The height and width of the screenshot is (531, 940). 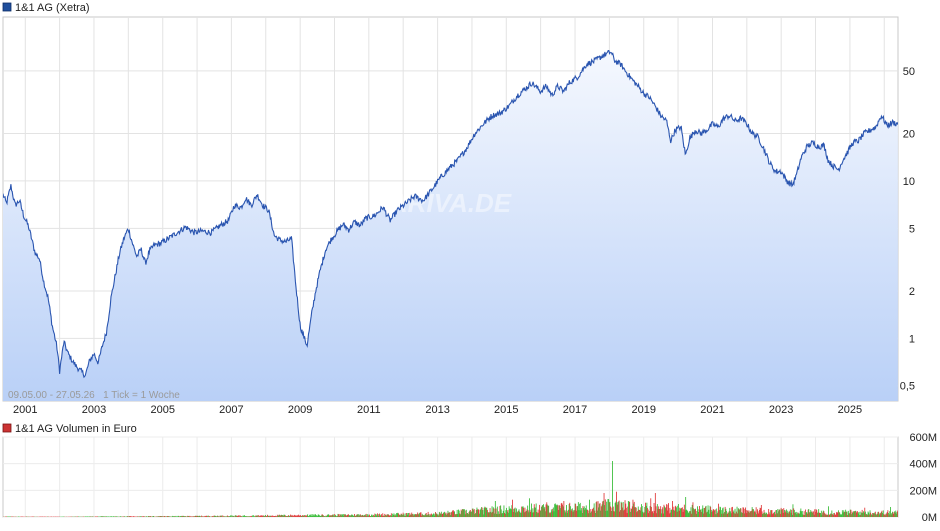 I want to click on chart-footer-range: 09.05.00 - 27.05.26 1 Tick = 1 Woche, so click(x=94, y=395).